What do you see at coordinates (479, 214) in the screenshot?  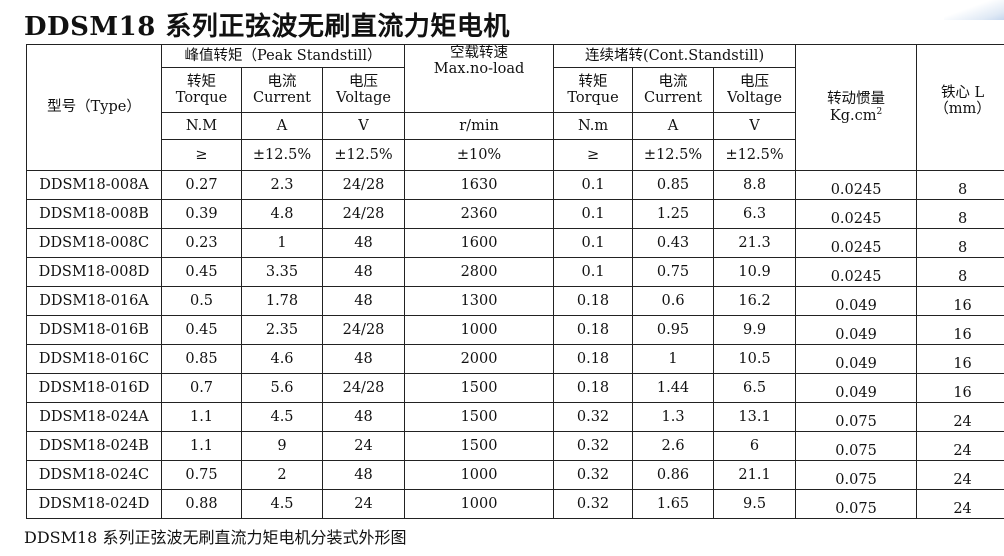 I see `noload-speed-cell: 2360` at bounding box center [479, 214].